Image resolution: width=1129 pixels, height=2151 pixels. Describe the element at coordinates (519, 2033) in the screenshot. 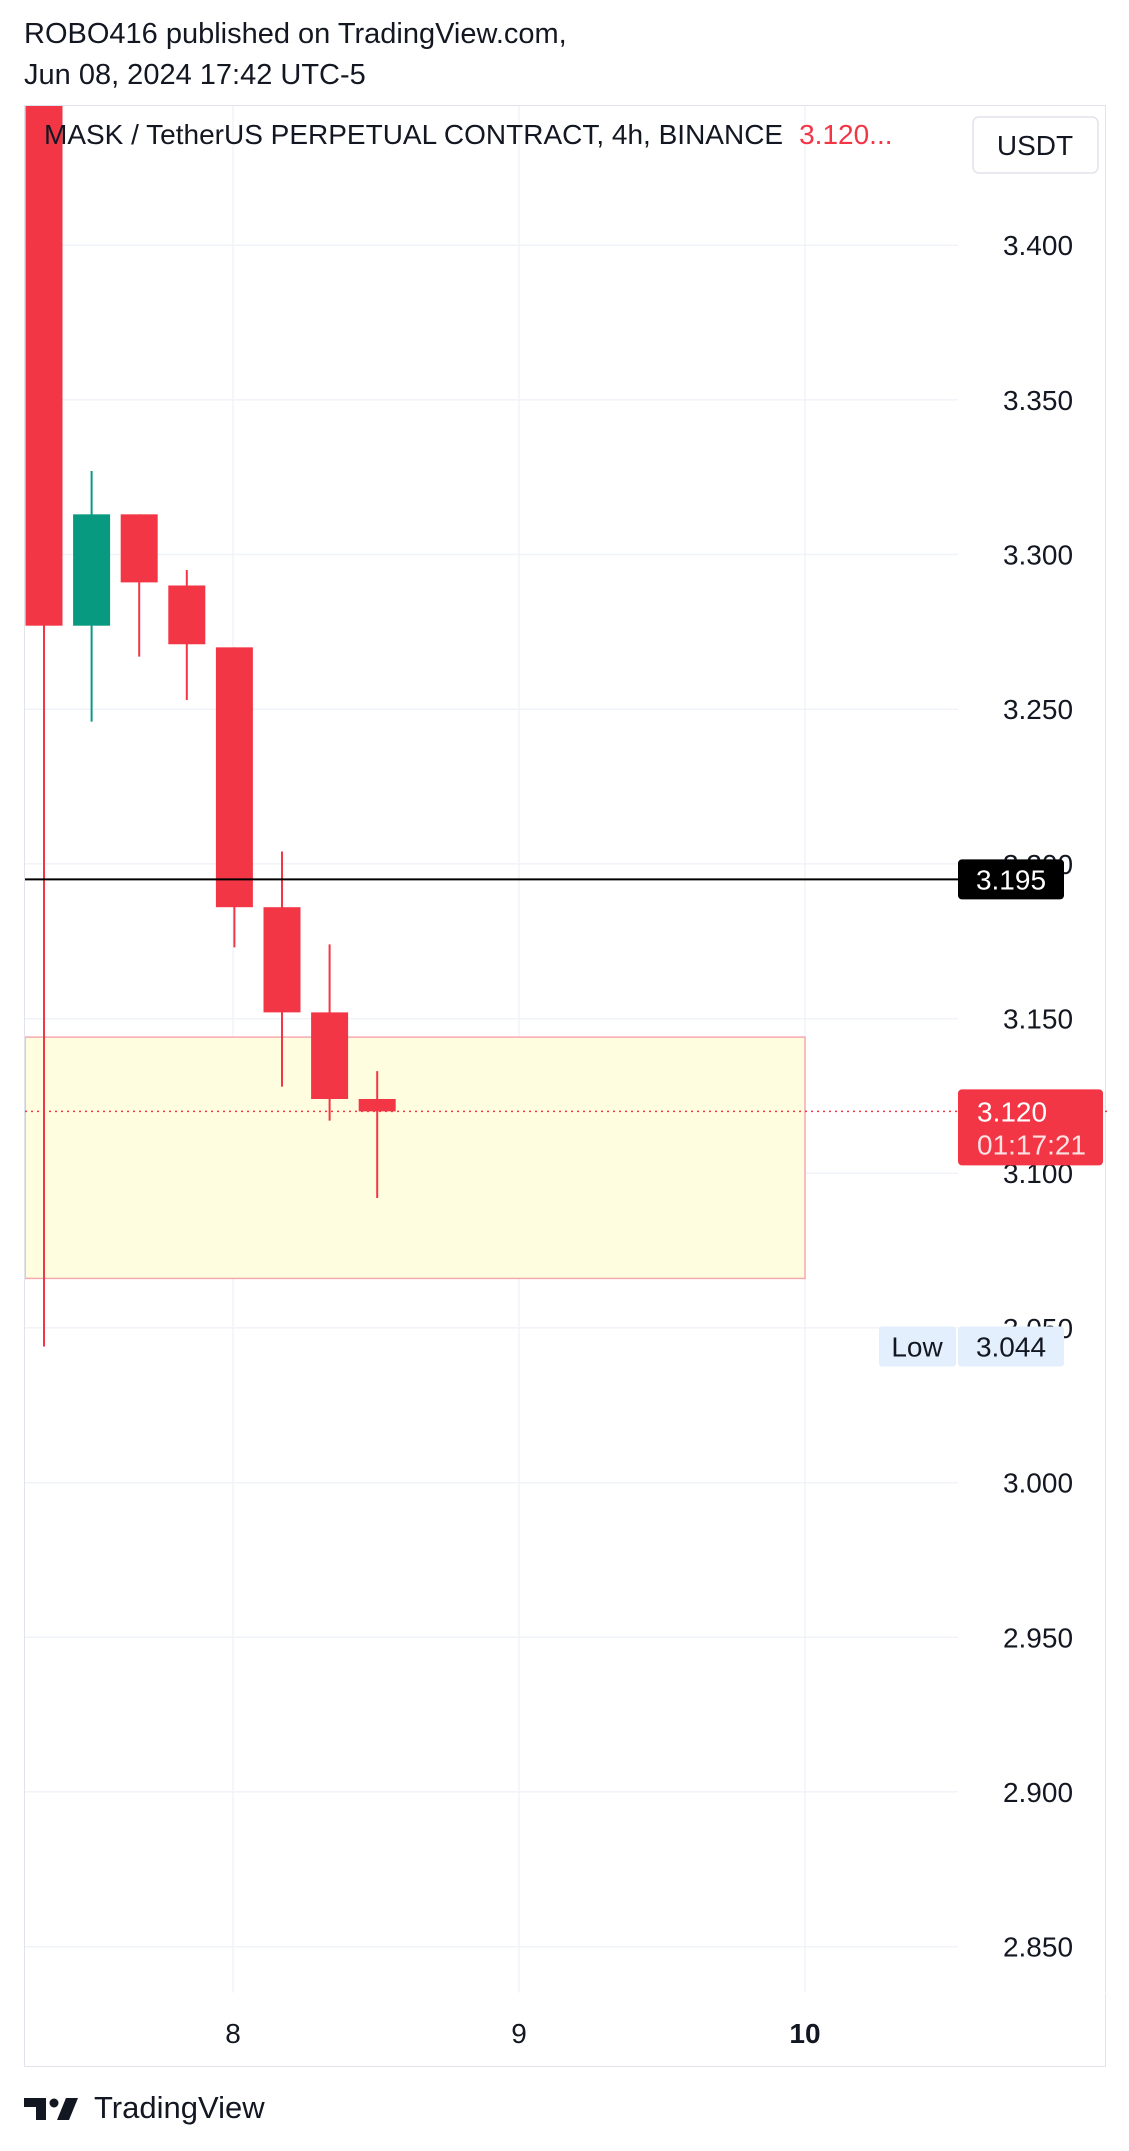

I see `x-tick-label: 9` at that location.